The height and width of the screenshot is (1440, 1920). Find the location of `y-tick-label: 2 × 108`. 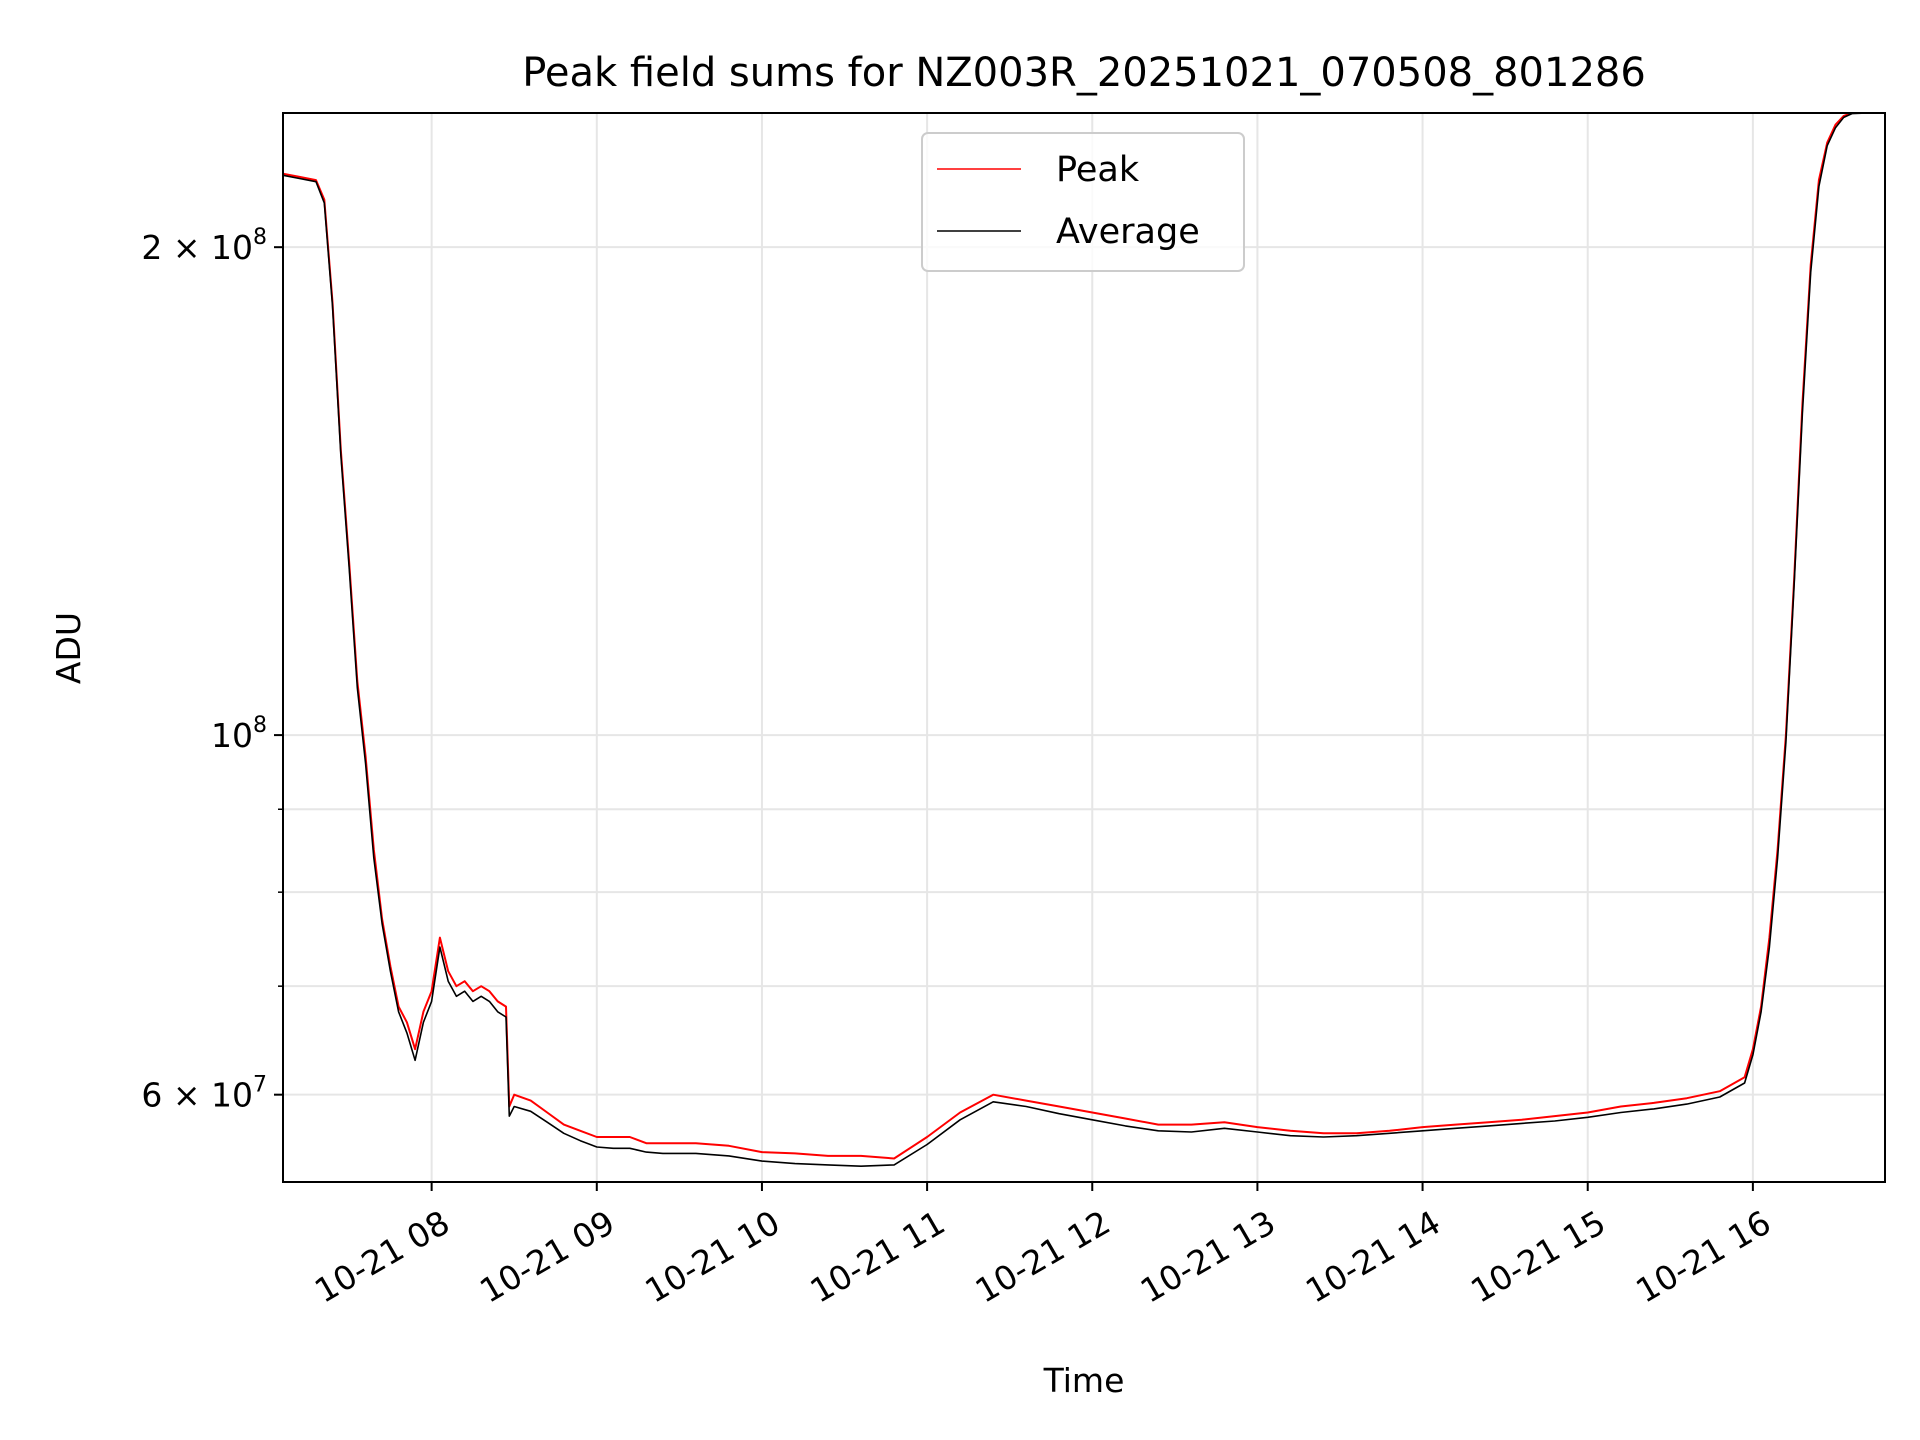

y-tick-label: 2 × 108 is located at coordinates (204, 246).